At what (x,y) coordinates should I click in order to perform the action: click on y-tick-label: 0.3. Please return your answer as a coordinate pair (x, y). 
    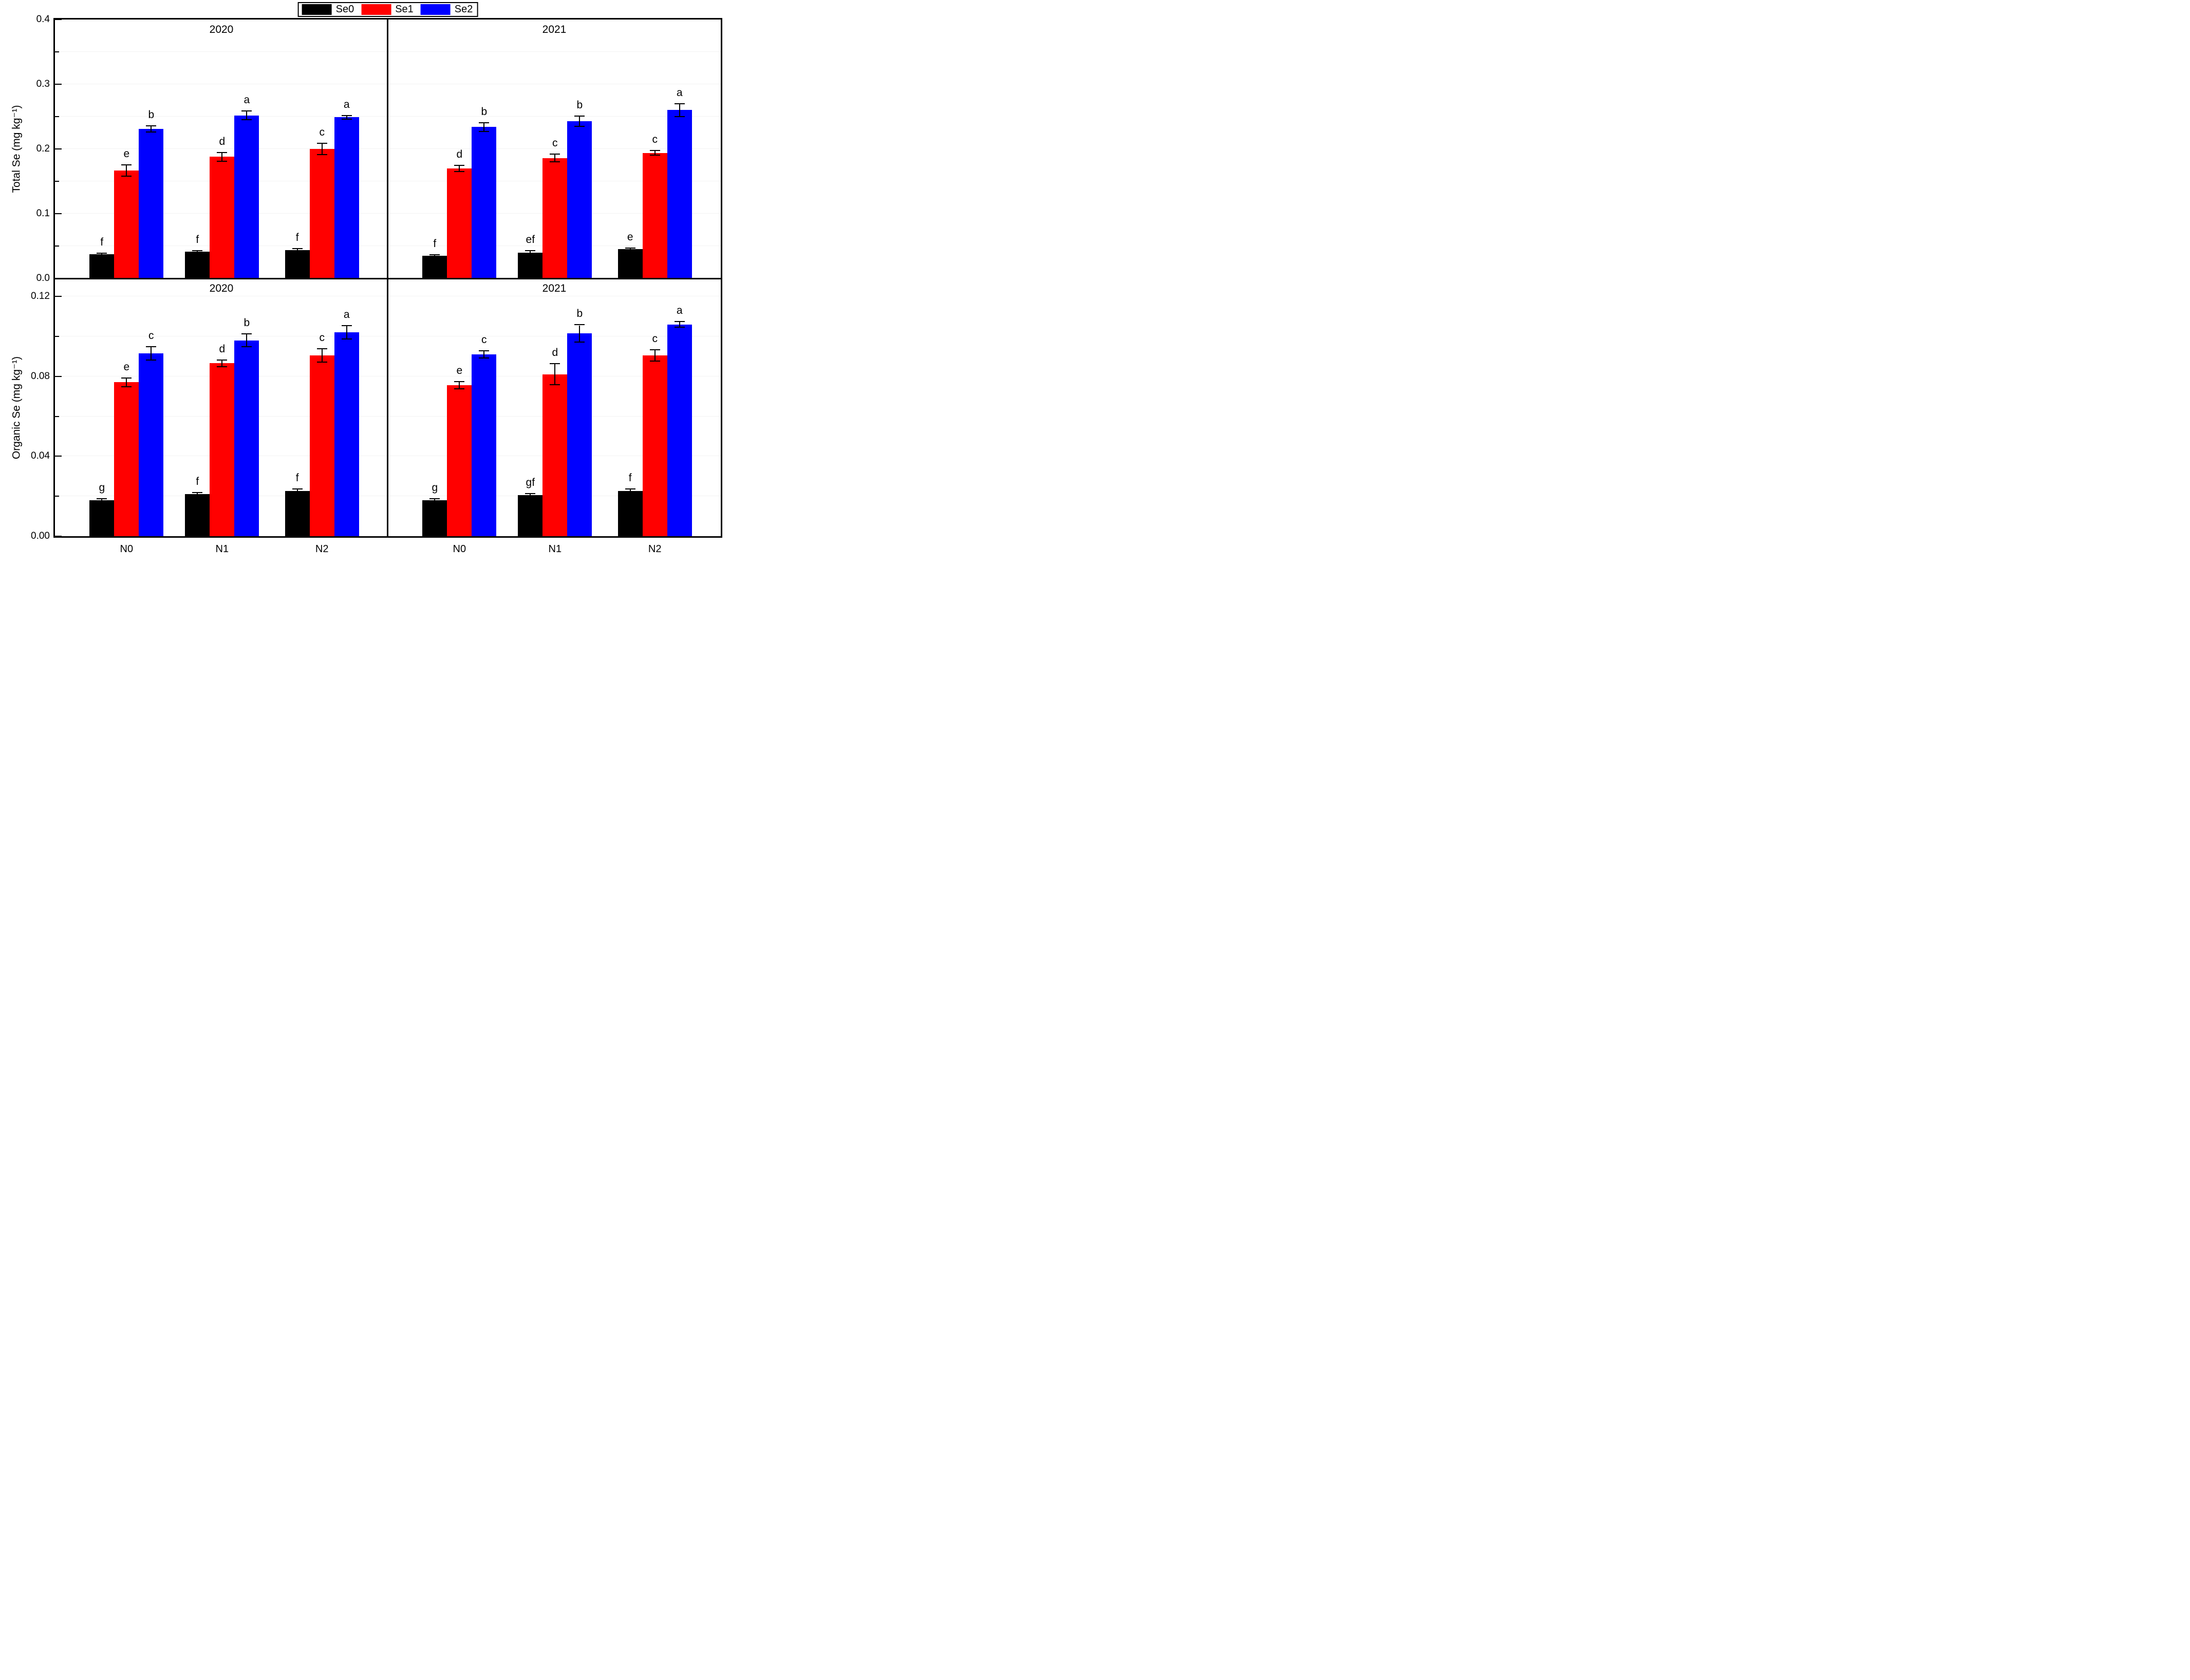
    Looking at the image, I should click on (43, 84).